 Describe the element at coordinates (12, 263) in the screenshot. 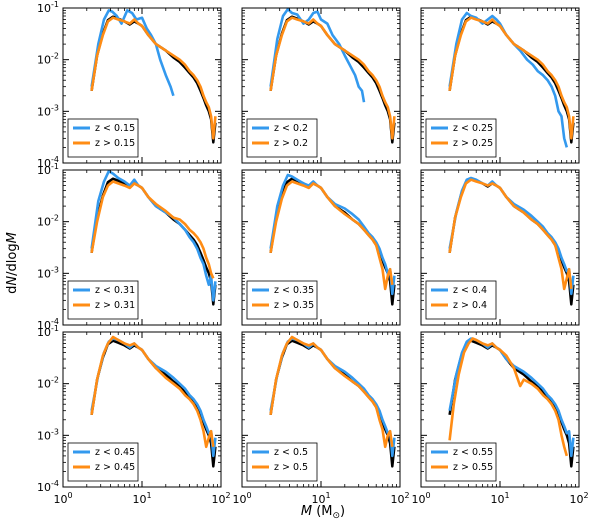

I see `y-axis-label: dN/dlogM` at that location.